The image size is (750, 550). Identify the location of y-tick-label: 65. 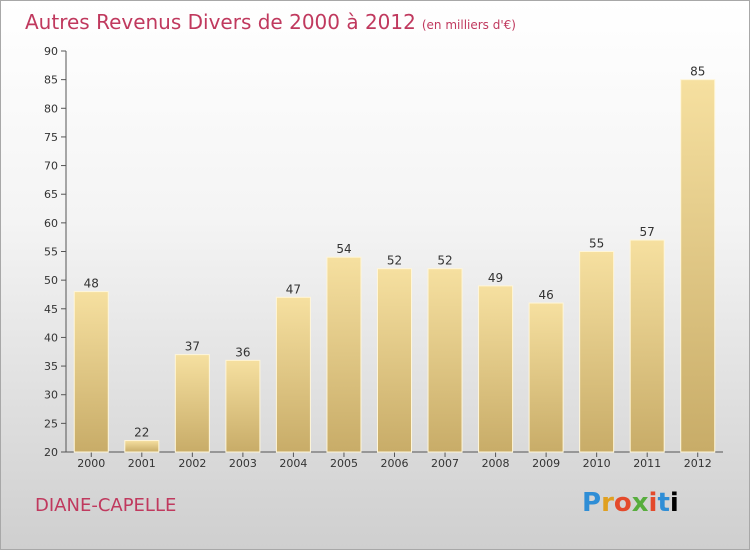
(51, 194).